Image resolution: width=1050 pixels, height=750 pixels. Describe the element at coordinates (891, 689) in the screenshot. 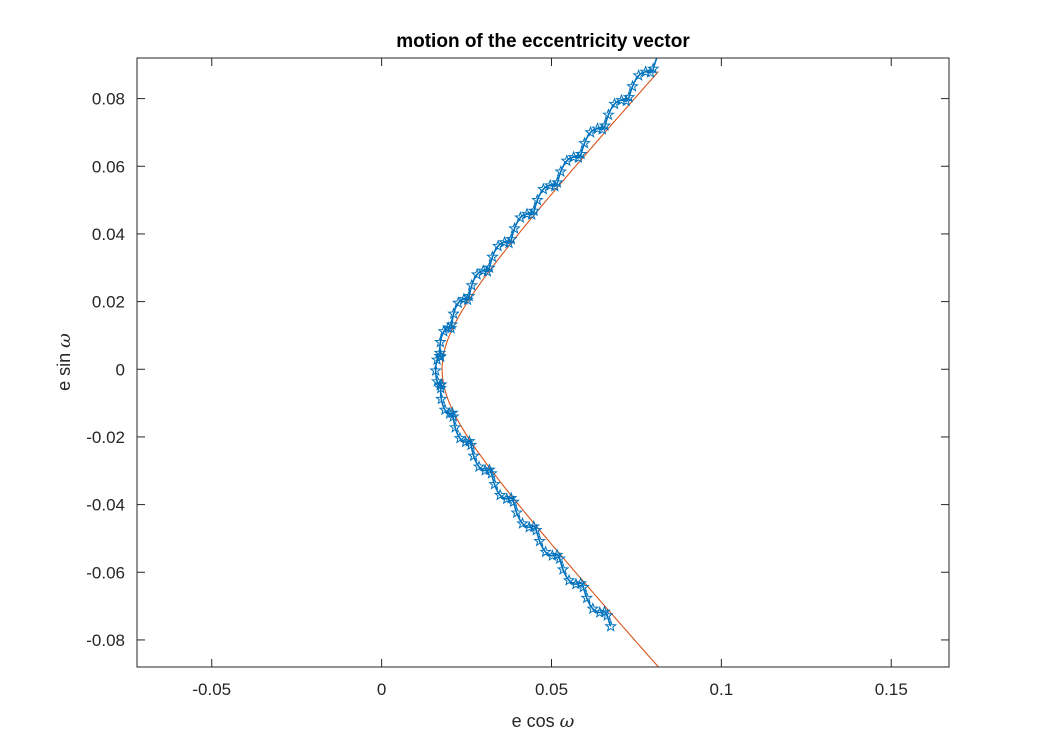

I see `x-tick-label: 0.15` at that location.